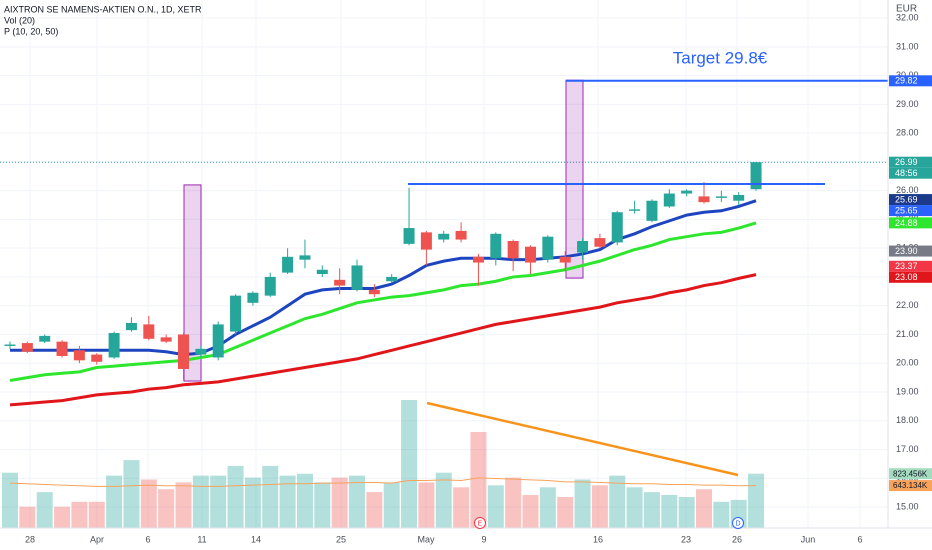 The height and width of the screenshot is (550, 932). Describe the element at coordinates (31, 31) in the screenshot. I see `ma-indicator: P (10, 20, 50)` at that location.